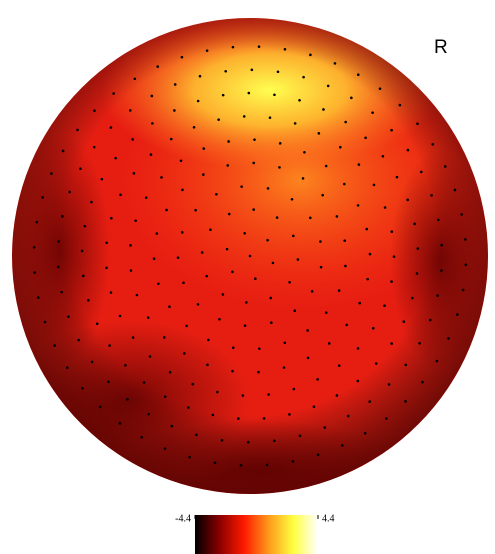  I want to click on colorbar, so click(256, 534).